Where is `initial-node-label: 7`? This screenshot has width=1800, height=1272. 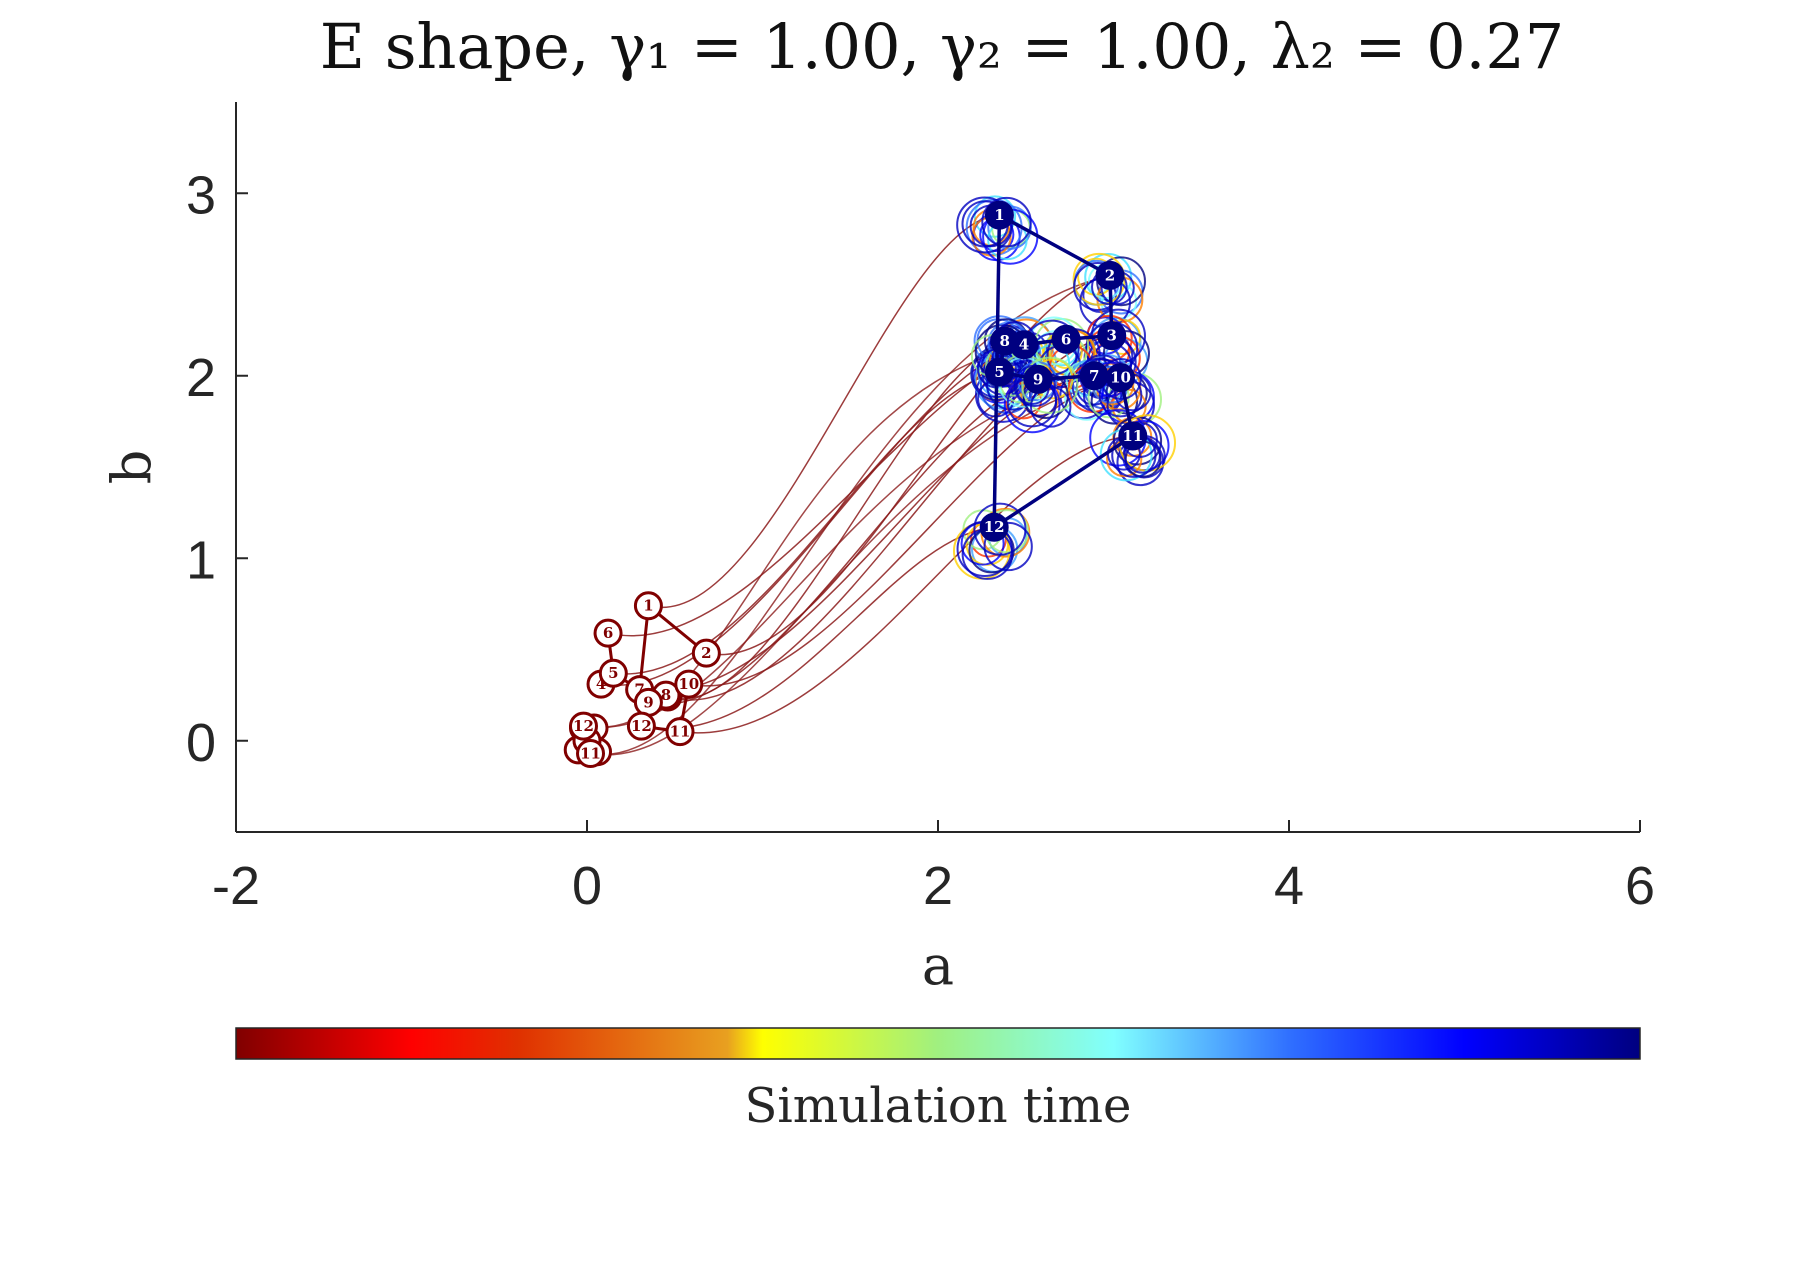 initial-node-label: 7 is located at coordinates (639, 690).